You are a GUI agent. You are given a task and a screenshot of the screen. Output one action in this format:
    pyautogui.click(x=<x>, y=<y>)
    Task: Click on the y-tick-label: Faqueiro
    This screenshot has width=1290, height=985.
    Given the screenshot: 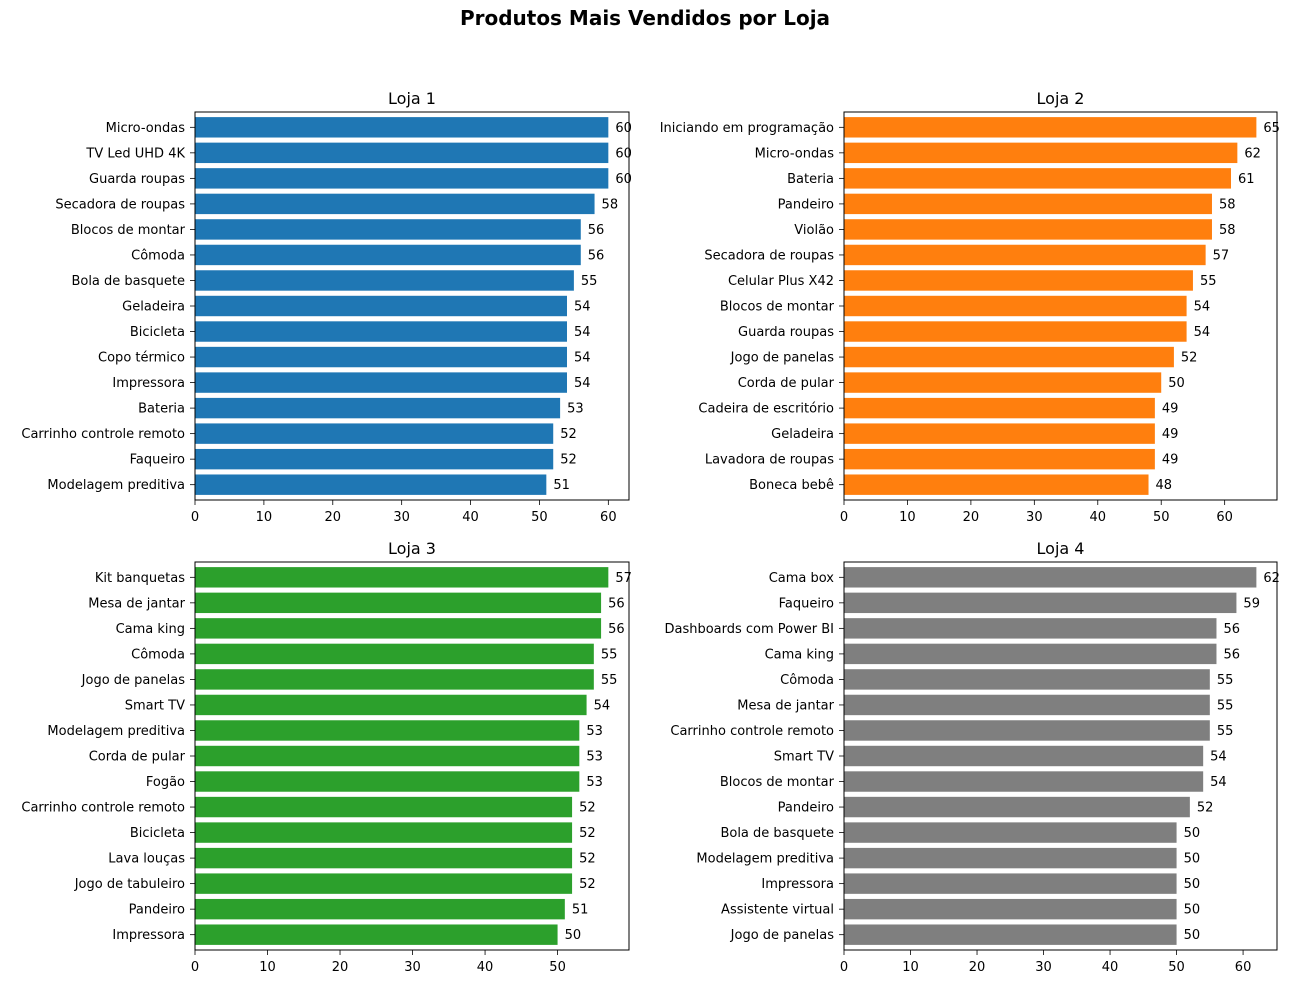 What is the action you would take?
    pyautogui.click(x=806, y=603)
    